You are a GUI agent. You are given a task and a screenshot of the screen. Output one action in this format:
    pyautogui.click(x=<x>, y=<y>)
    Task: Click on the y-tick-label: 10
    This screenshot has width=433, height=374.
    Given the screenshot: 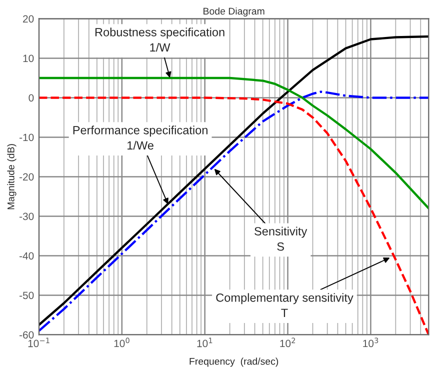 What is the action you would take?
    pyautogui.click(x=28, y=58)
    